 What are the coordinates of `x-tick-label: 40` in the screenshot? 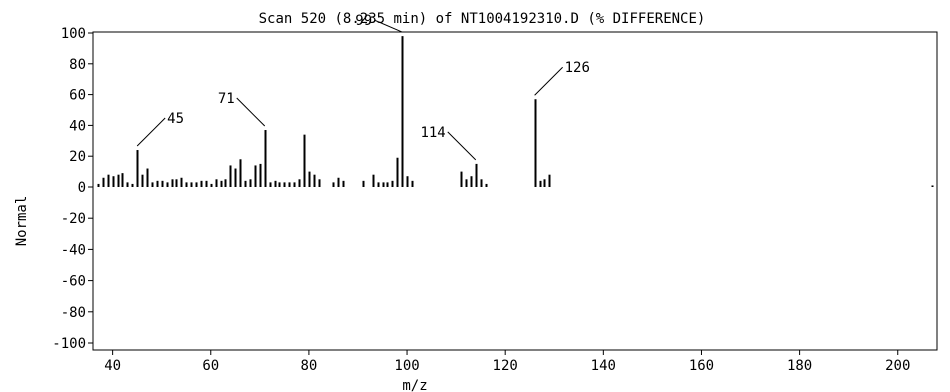 It's located at (112, 366).